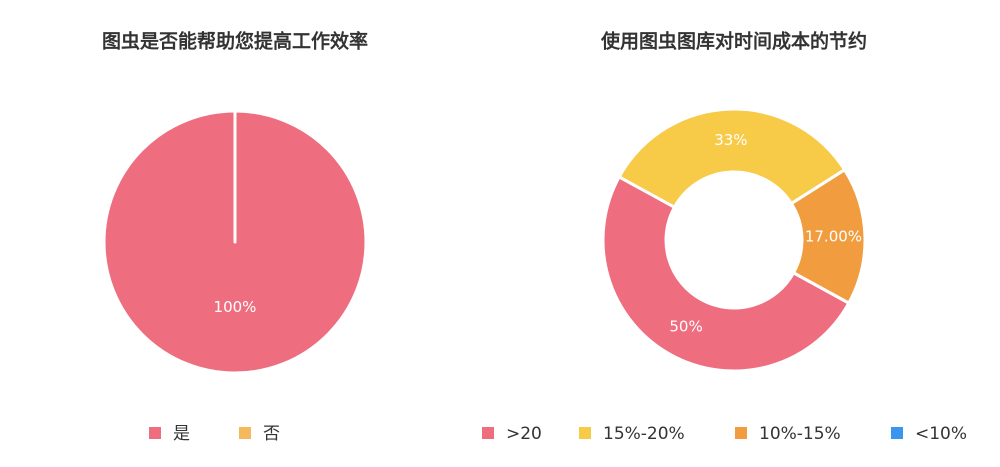 The height and width of the screenshot is (467, 1000). I want to click on legend-label: 是, so click(181, 434).